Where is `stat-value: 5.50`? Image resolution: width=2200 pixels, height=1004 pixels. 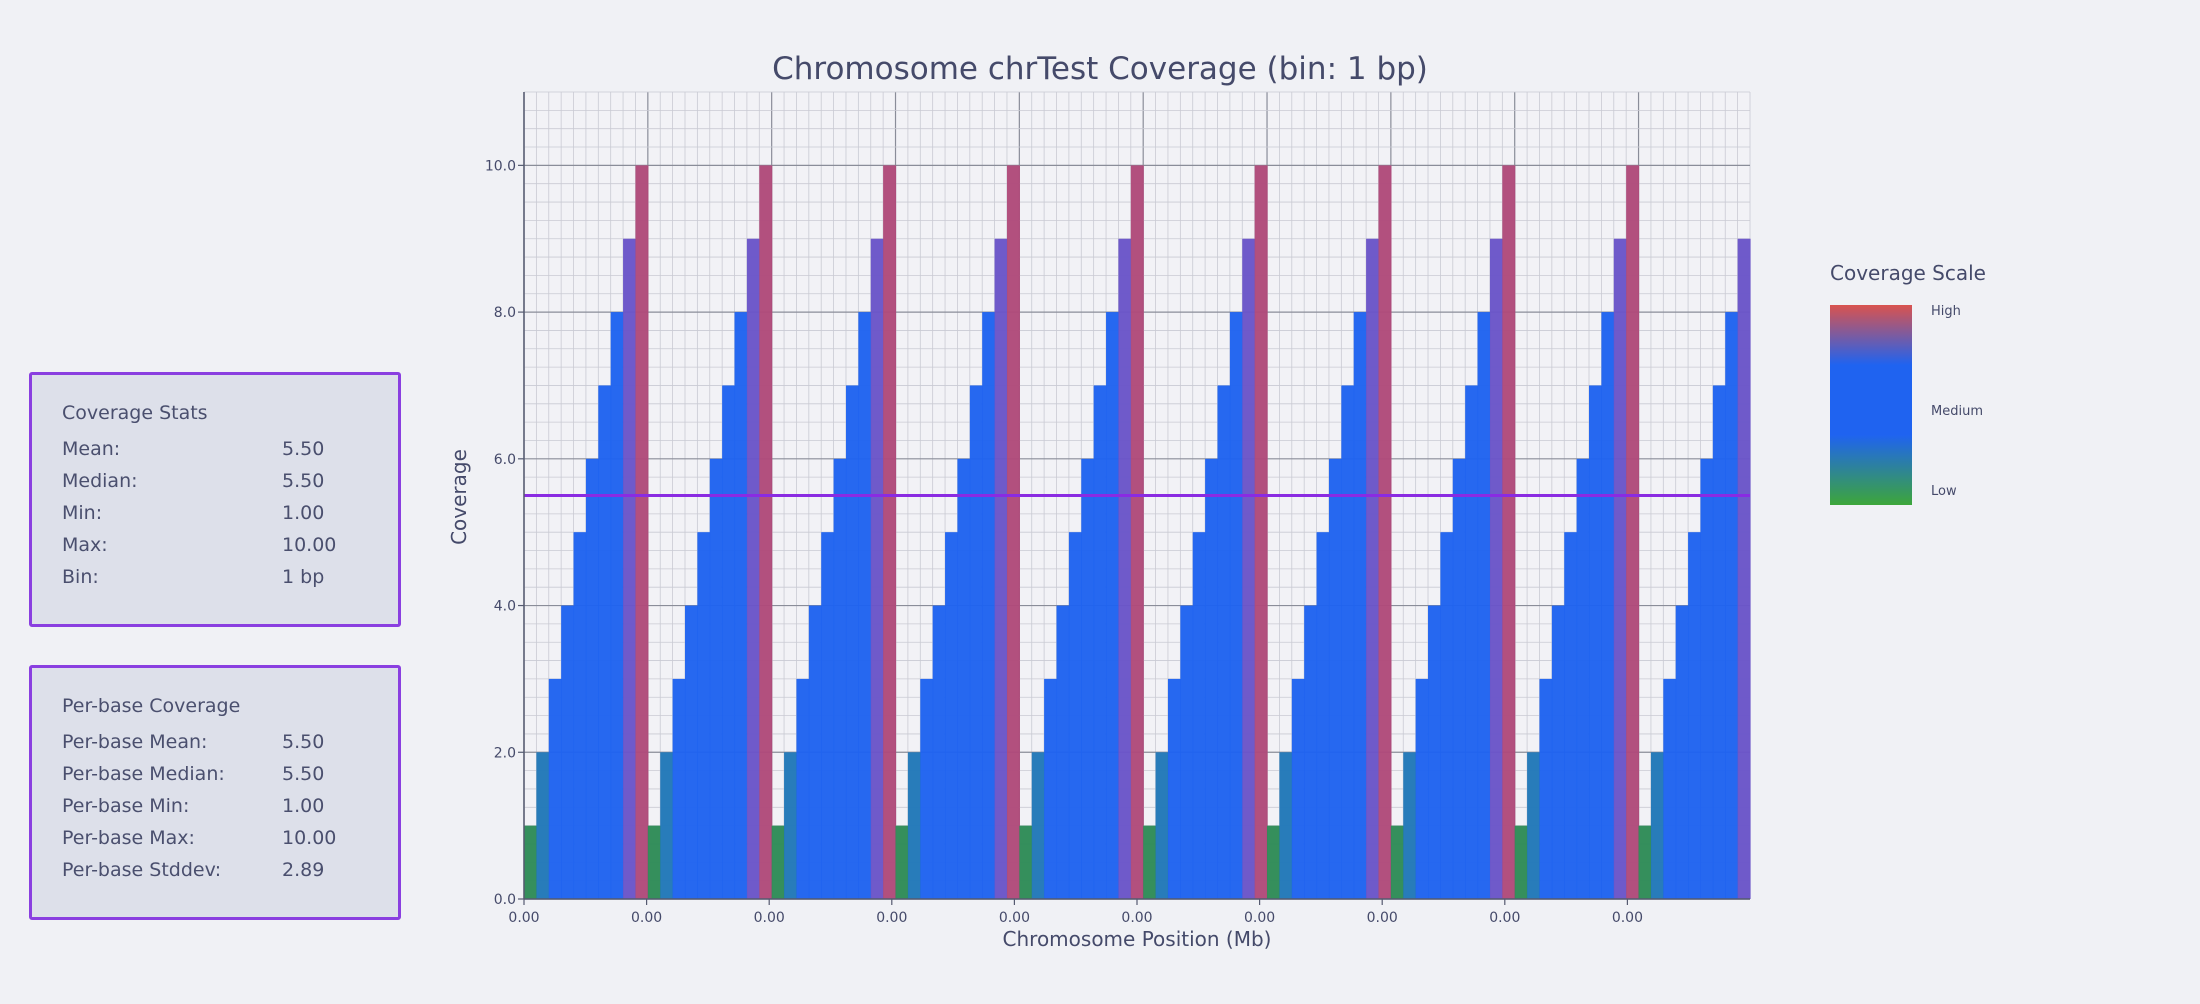 stat-value: 5.50 is located at coordinates (303, 449).